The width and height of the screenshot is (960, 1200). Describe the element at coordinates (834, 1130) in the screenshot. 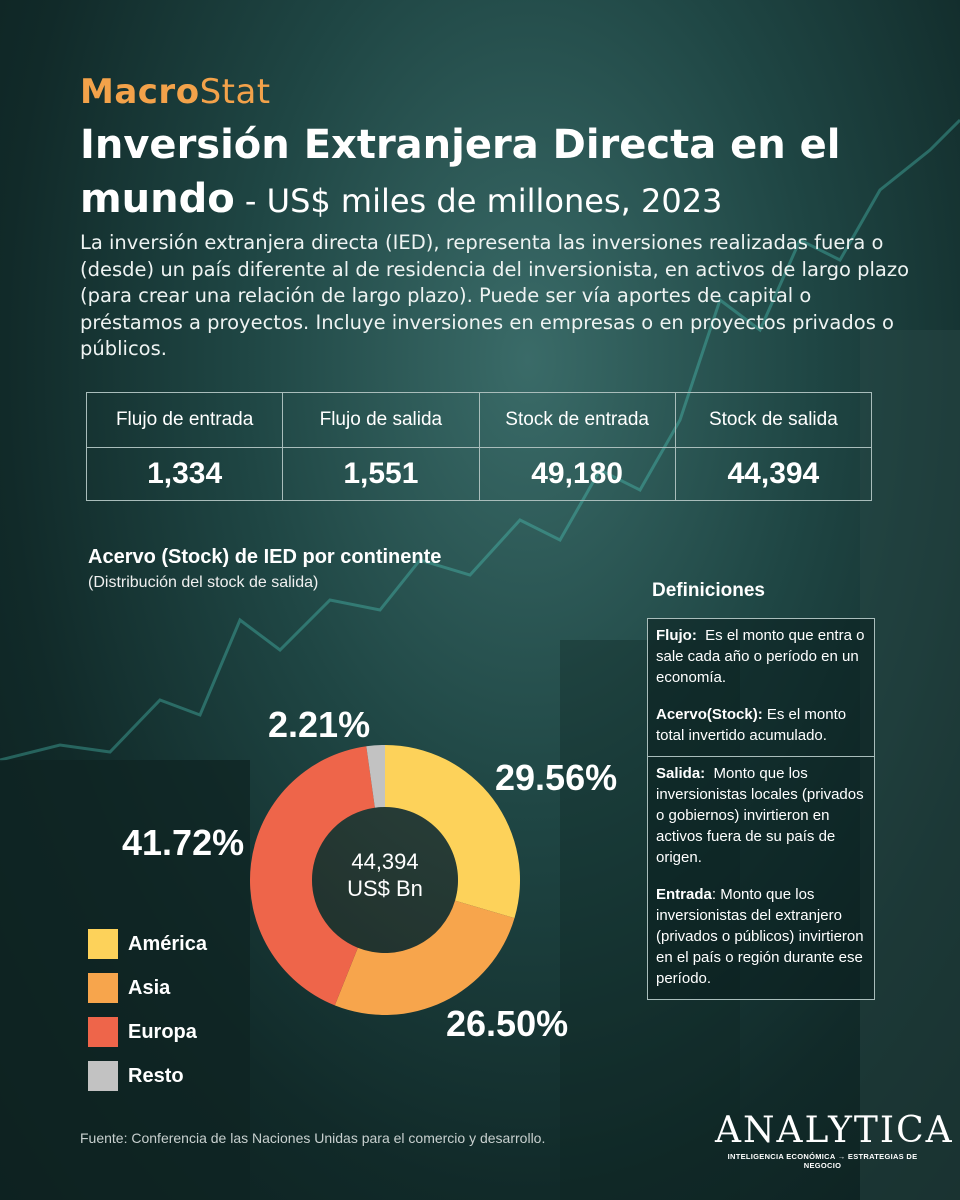

I see `logo-wordmark: ANALYTICA` at that location.